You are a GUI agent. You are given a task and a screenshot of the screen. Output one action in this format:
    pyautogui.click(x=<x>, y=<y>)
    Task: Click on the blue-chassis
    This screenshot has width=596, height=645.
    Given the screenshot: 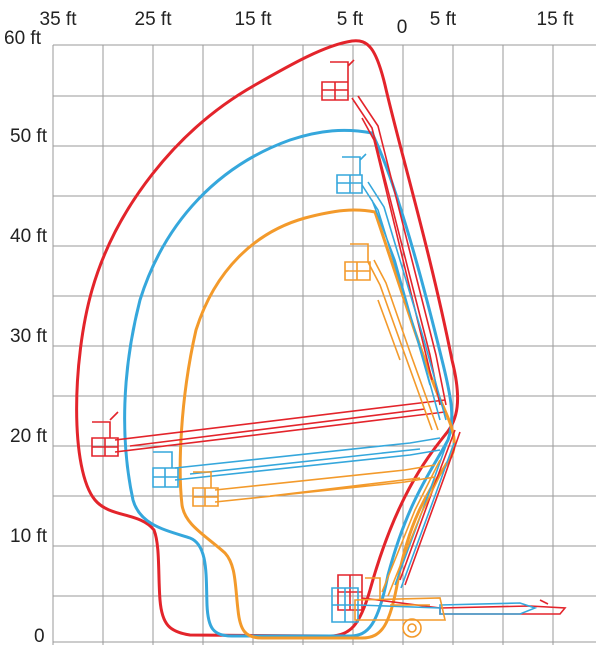 What is the action you would take?
    pyautogui.click(x=434, y=605)
    